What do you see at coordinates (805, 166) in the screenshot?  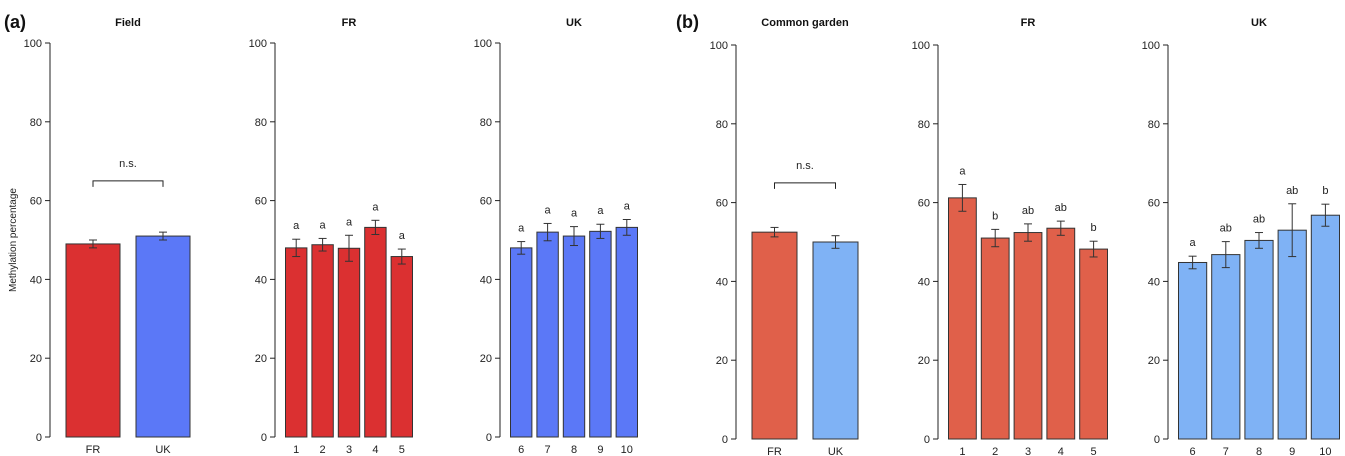 I see `significance-label: n.s.` at bounding box center [805, 166].